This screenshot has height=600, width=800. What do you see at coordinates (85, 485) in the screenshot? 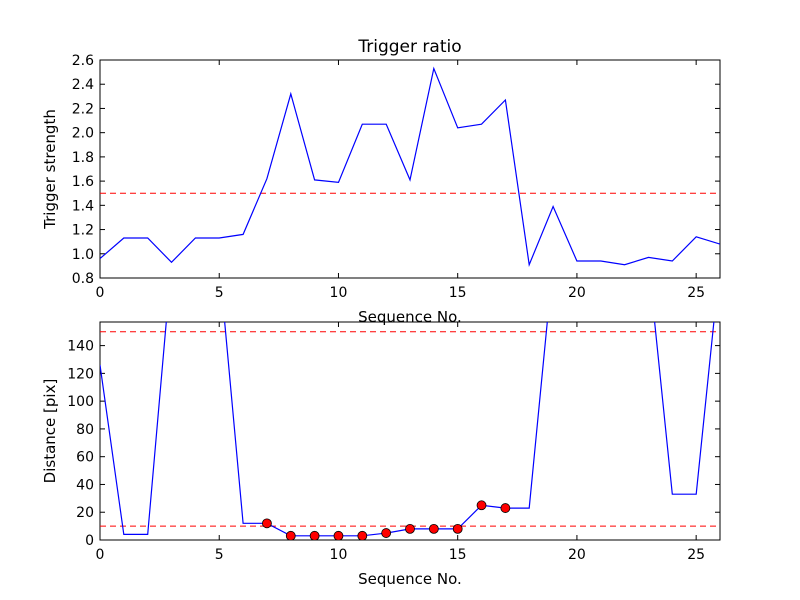
I see `y-tick-label: 40` at bounding box center [85, 485].